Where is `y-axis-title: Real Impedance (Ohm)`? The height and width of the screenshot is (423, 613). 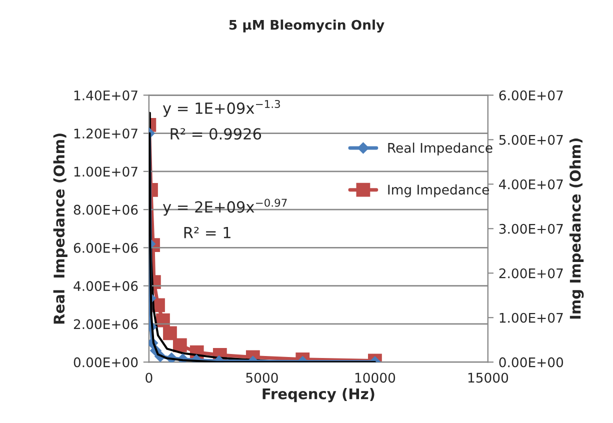
y-axis-title: Real Impedance (Ohm) is located at coordinates (60, 229).